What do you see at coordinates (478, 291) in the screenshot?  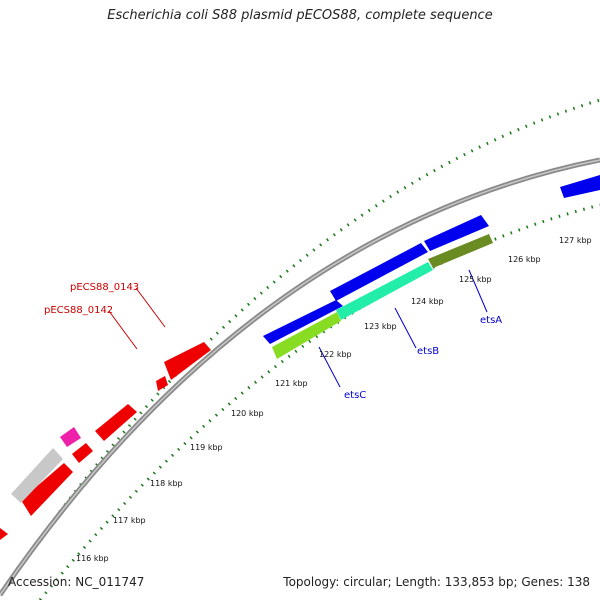 I see `leader-etsA` at bounding box center [478, 291].